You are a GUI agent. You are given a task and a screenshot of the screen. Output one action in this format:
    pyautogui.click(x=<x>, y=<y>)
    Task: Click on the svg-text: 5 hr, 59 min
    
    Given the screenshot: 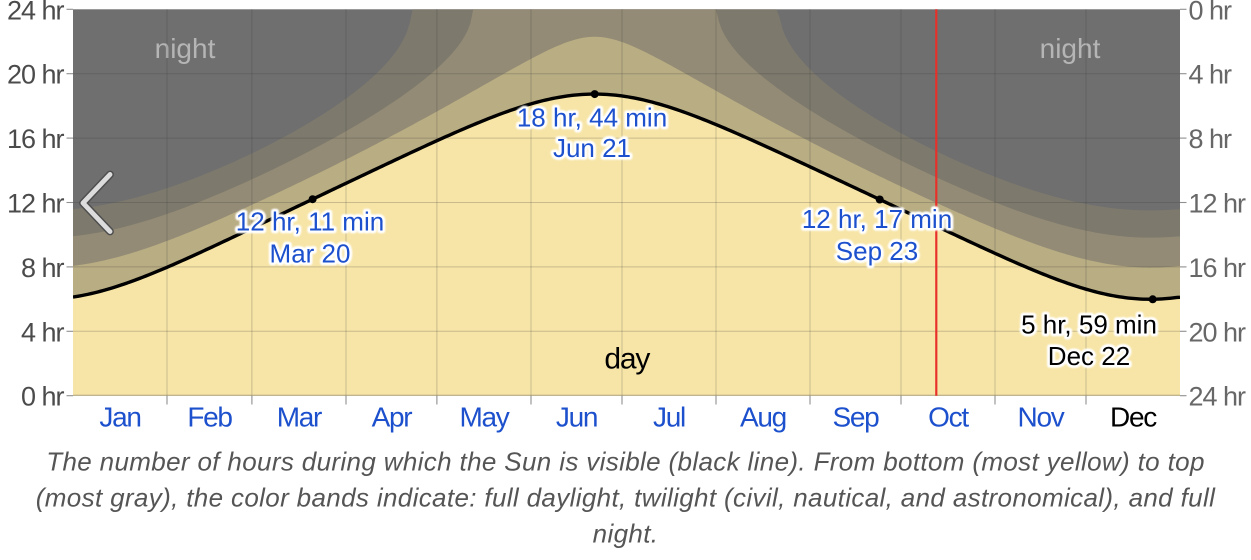 What is the action you would take?
    pyautogui.click(x=1089, y=325)
    